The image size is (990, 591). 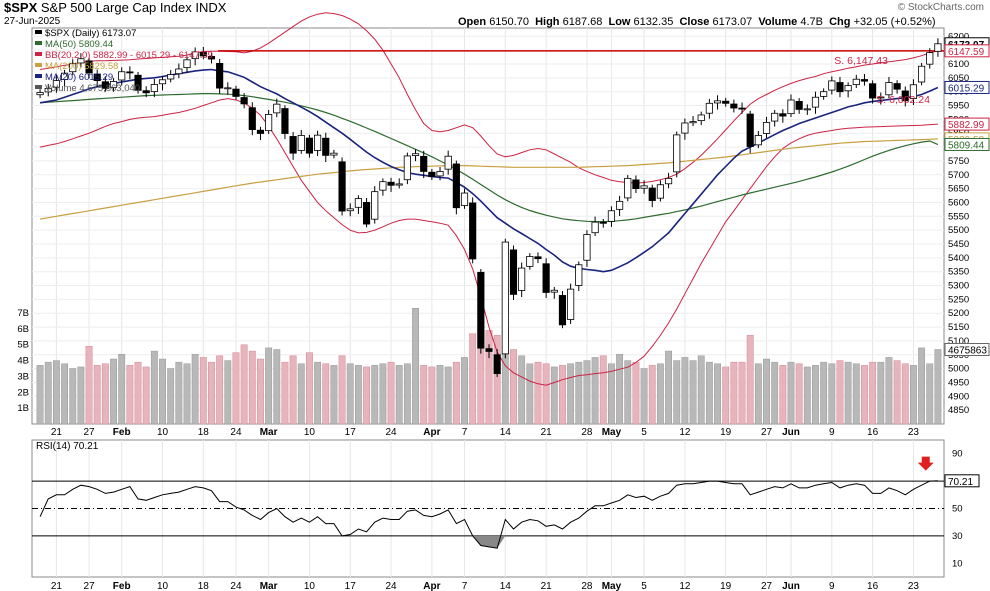 I want to click on price-tag-box, so click(x=967, y=87).